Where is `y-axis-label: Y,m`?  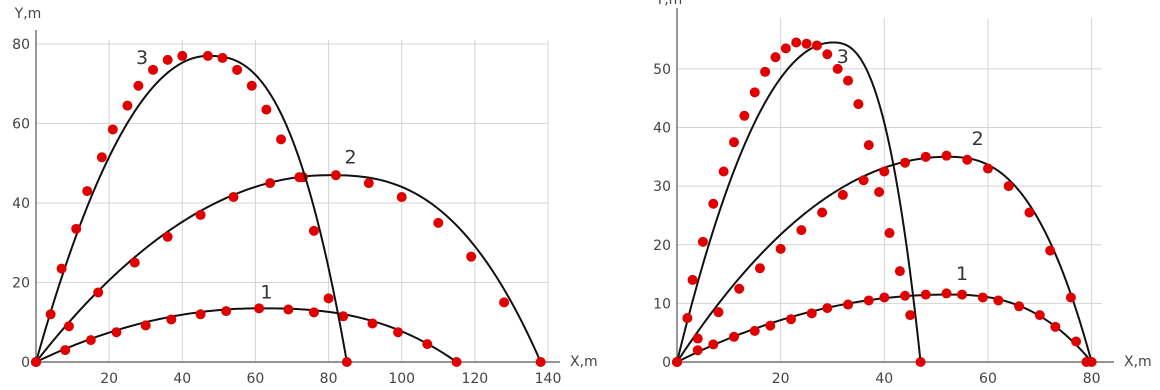
y-axis-label: Y,m is located at coordinates (669, 4).